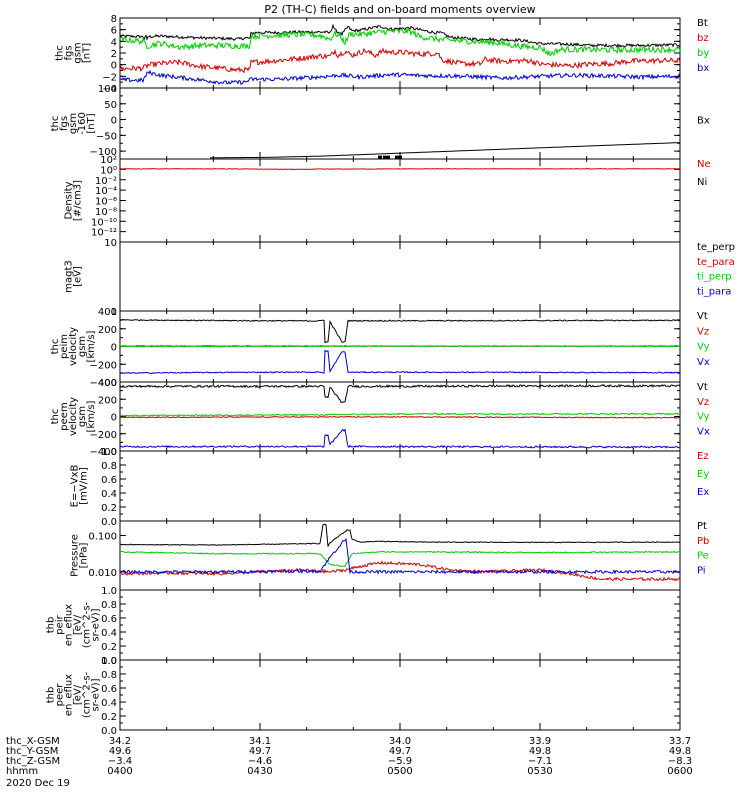  What do you see at coordinates (64, 346) in the screenshot?
I see `y-axis-label-line: peim` at bounding box center [64, 346].